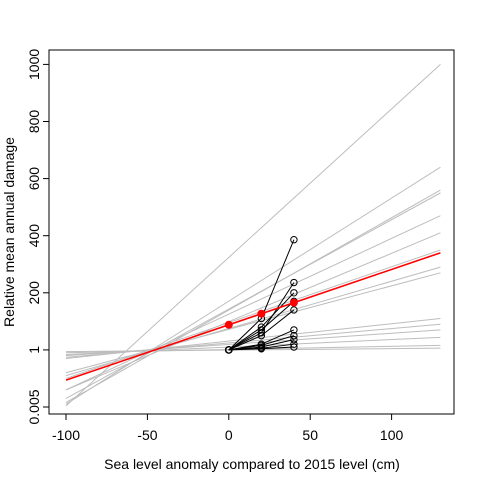  What do you see at coordinates (34, 350) in the screenshot?
I see `y-tick-label: 1` at bounding box center [34, 350].